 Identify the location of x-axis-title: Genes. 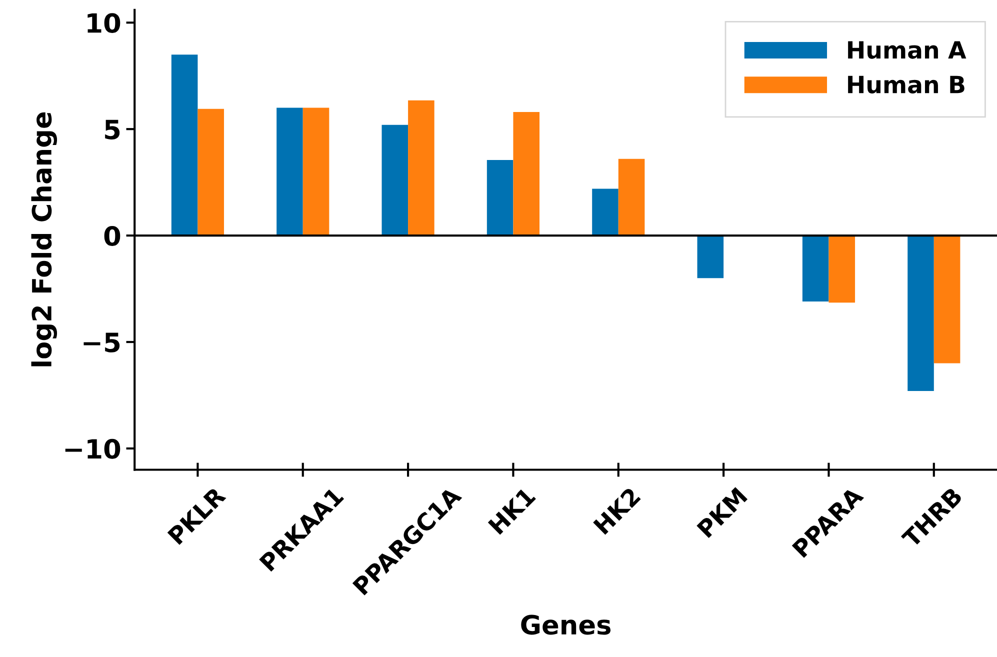
(566, 624).